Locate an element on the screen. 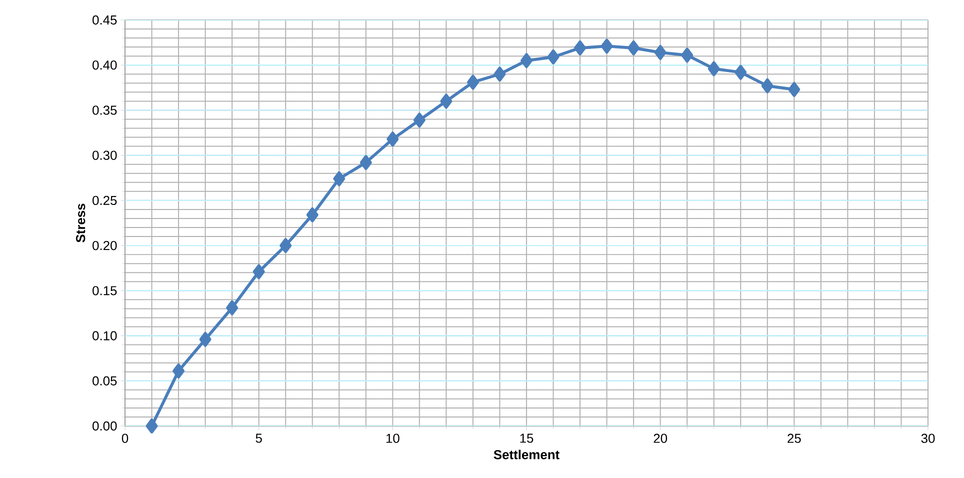 This screenshot has width=964, height=478. x-tick-label: 25 is located at coordinates (794, 438).